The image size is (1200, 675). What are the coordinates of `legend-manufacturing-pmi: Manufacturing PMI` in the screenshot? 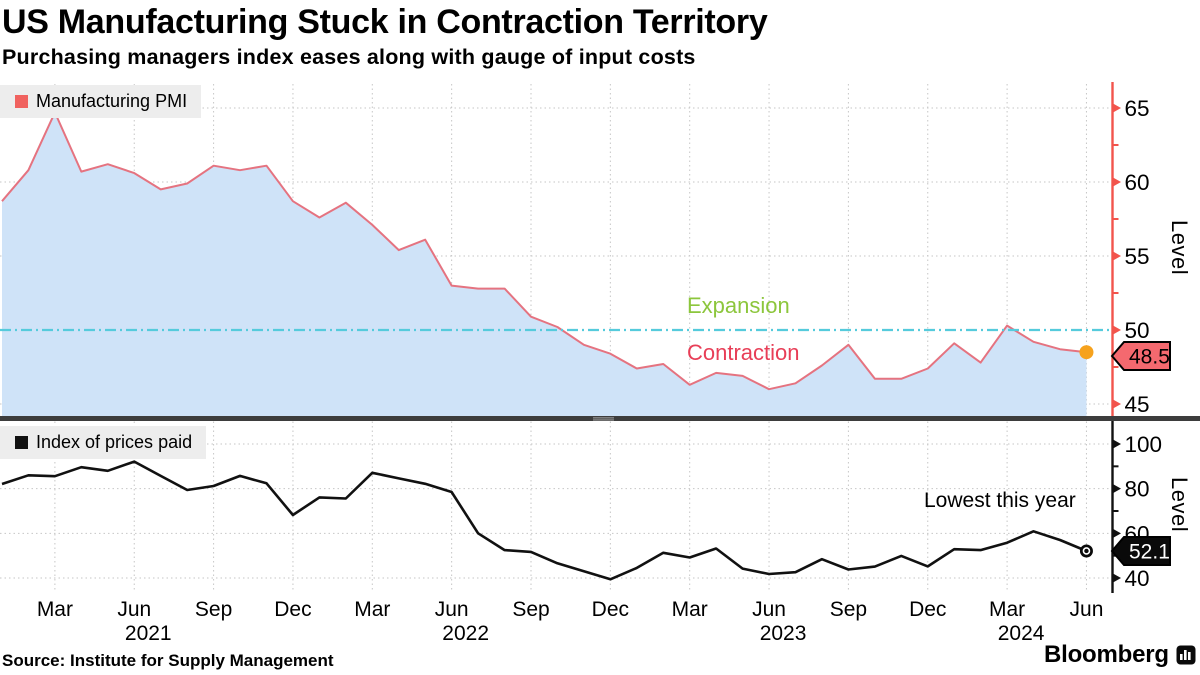 It's located at (101, 101).